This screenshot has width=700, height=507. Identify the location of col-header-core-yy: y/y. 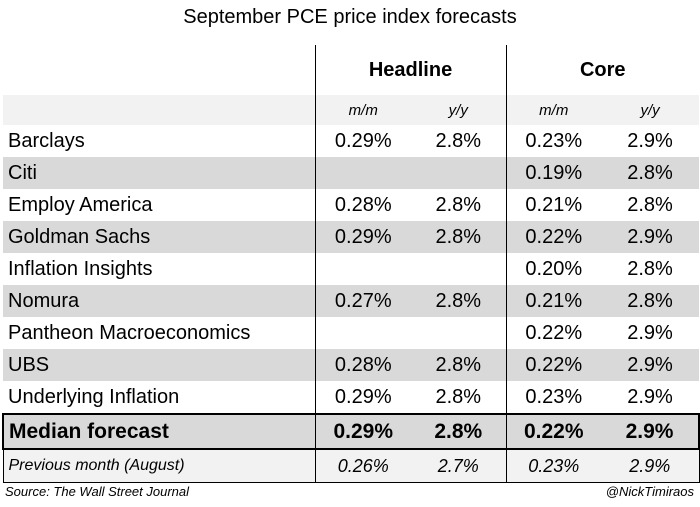
(650, 110).